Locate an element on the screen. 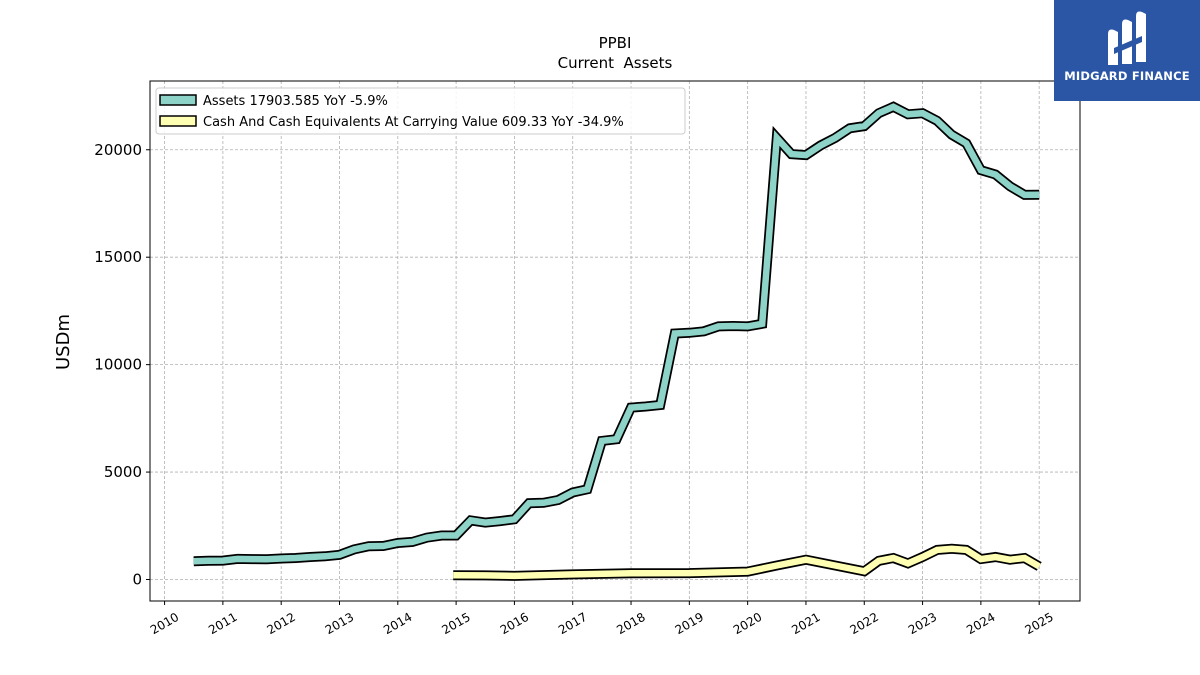 This screenshot has height=675, width=1200. x-tick-label: 2016 is located at coordinates (514, 623).